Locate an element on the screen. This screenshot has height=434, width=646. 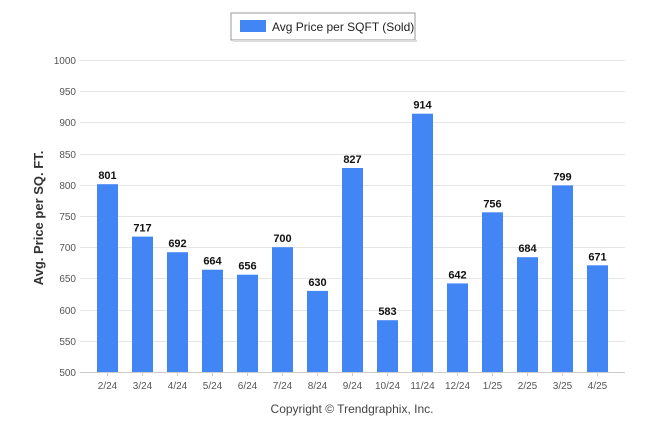
data-label: 583 is located at coordinates (387, 312).